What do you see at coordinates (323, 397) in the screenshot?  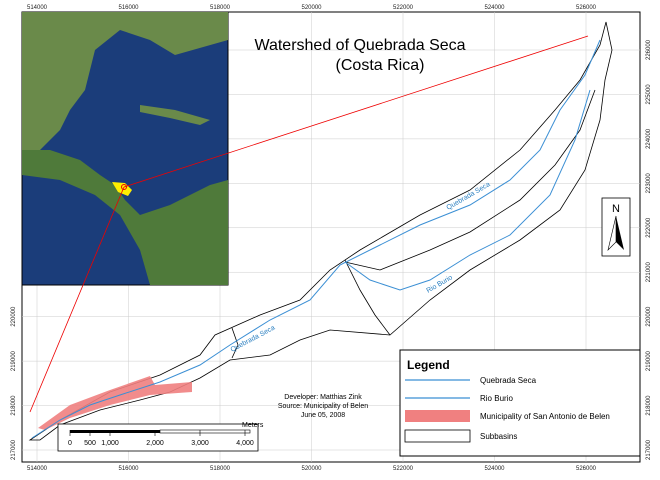 I see `credit: Developer: Matthias Zink` at bounding box center [323, 397].